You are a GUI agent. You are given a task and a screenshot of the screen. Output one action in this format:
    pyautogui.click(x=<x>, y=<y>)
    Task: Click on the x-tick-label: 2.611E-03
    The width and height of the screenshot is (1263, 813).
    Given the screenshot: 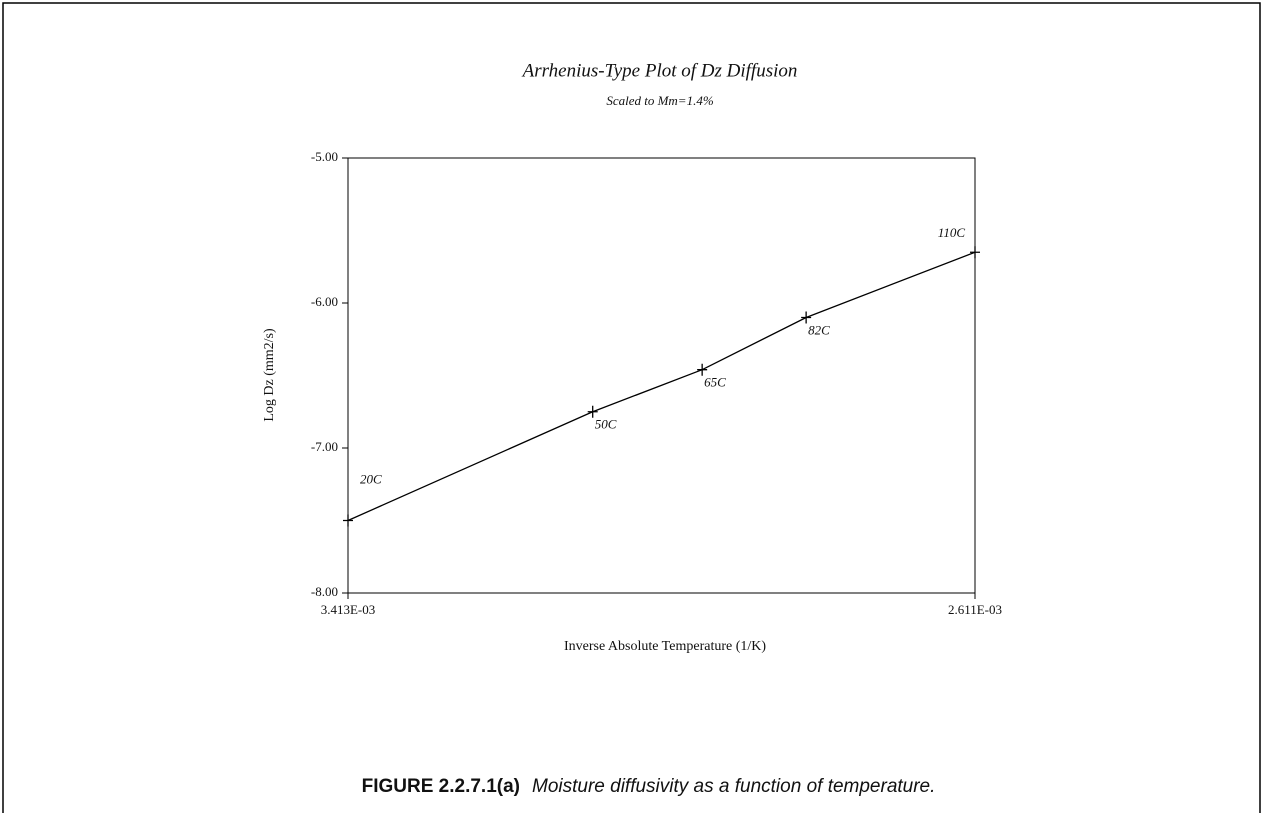 What is the action you would take?
    pyautogui.click(x=975, y=609)
    